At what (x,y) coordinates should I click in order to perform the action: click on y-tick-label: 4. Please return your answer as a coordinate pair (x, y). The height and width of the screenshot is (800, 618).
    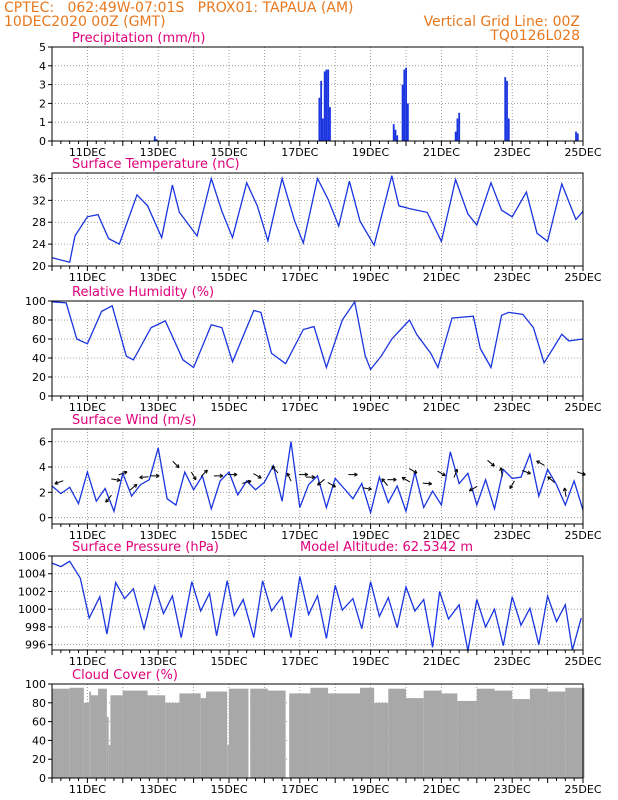
    Looking at the image, I should click on (42, 467).